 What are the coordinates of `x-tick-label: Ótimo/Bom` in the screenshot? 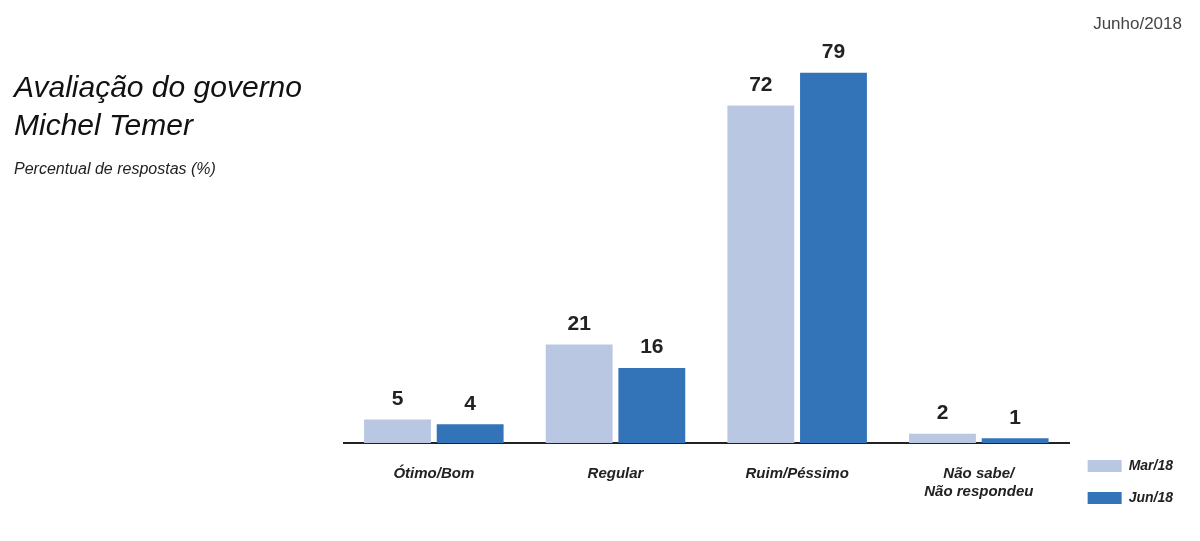 It's located at (434, 473).